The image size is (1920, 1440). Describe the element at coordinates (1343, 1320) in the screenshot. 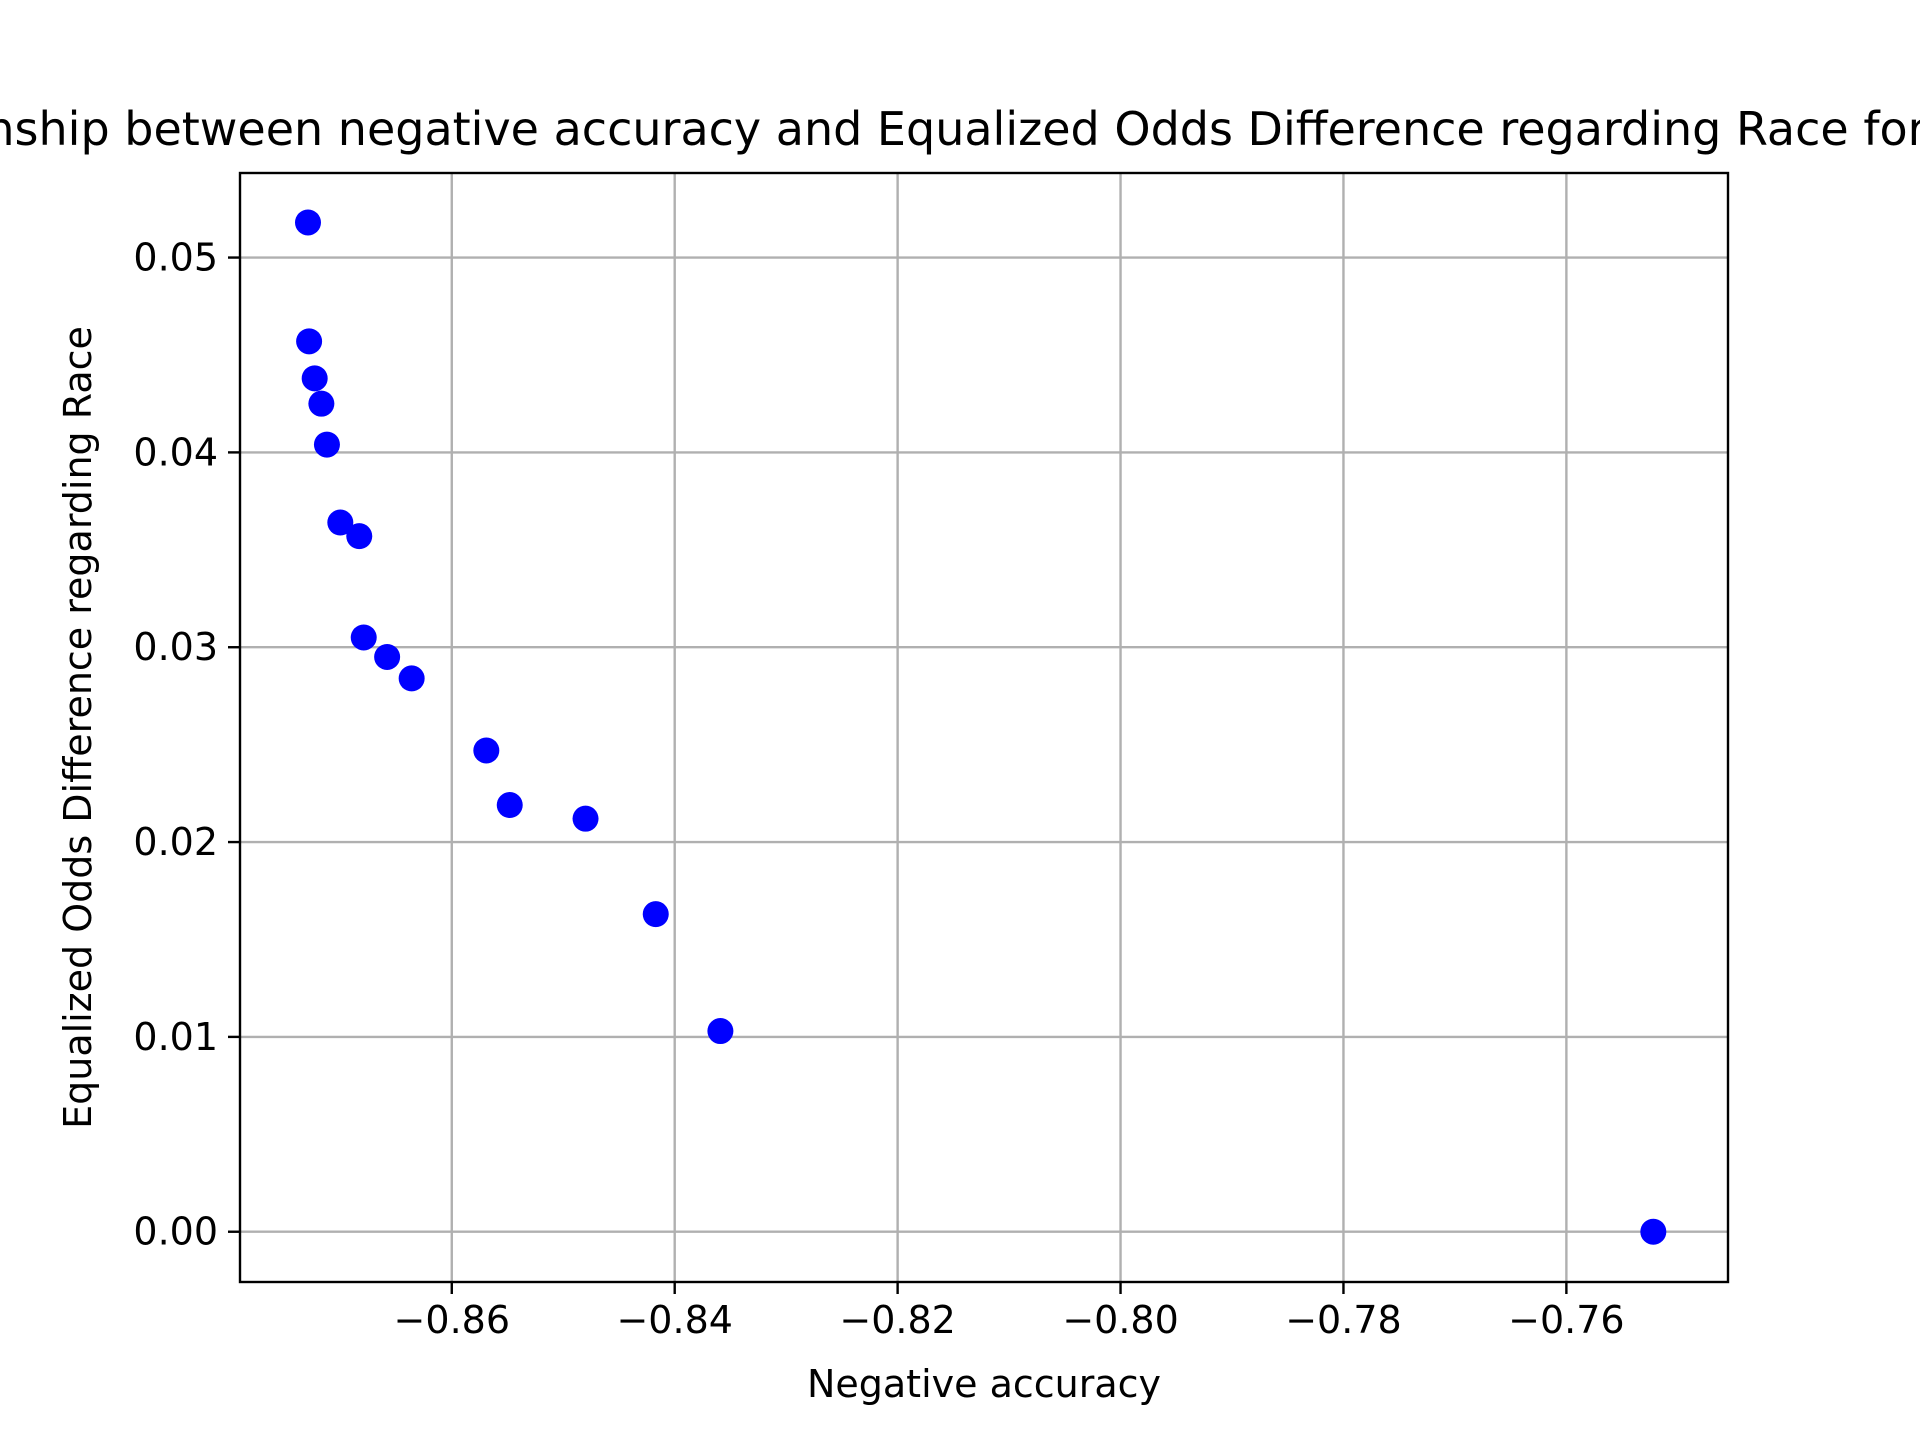

I see `x-tick-label: −0.78` at that location.